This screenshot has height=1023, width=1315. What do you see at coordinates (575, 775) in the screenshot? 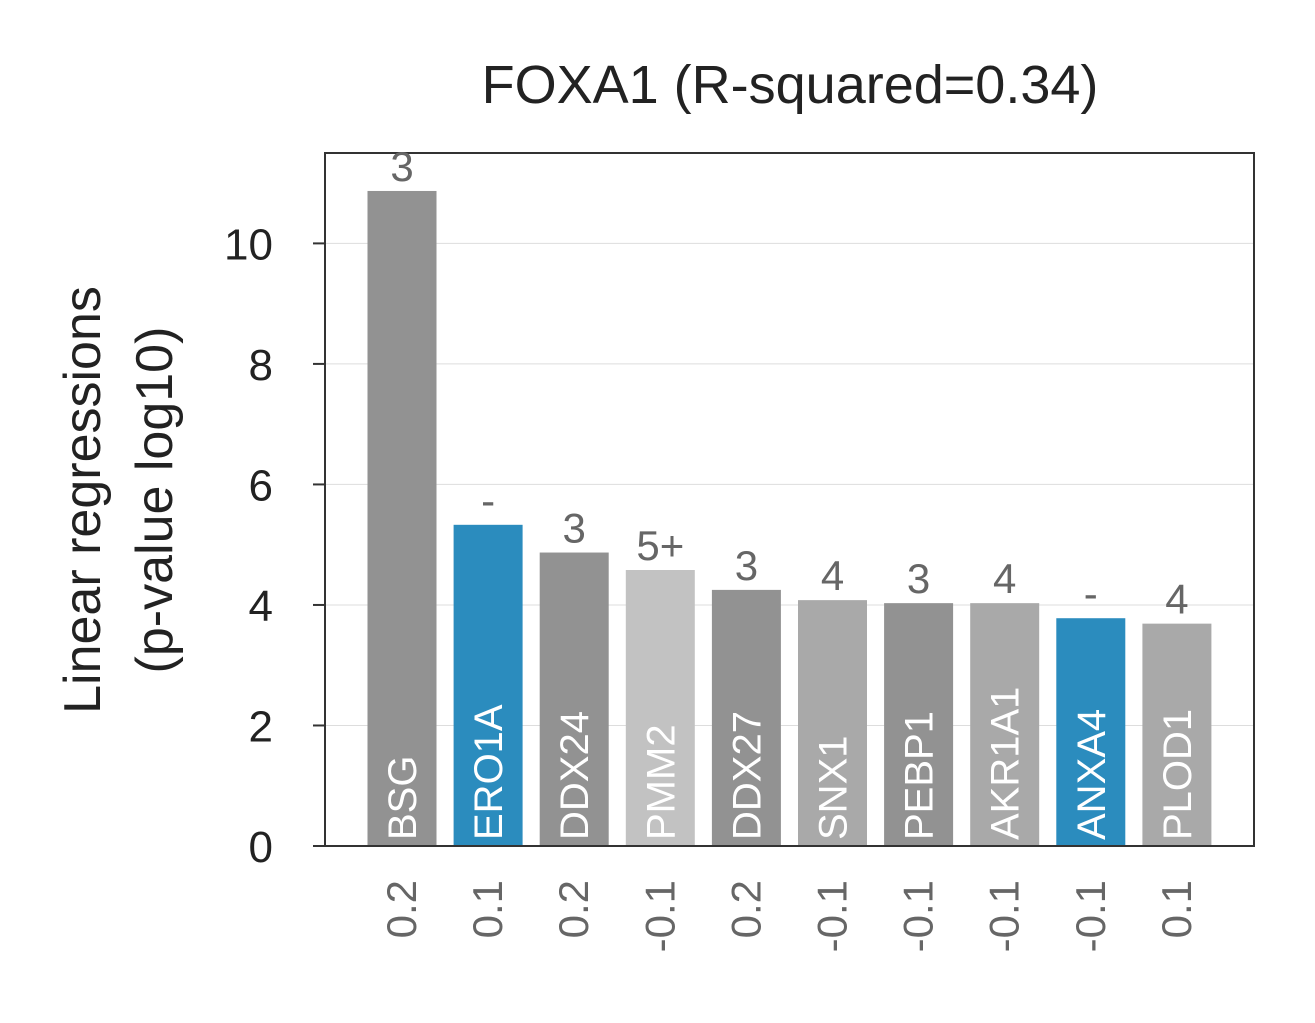
I see `bar-category-label: DDX24` at bounding box center [575, 775].